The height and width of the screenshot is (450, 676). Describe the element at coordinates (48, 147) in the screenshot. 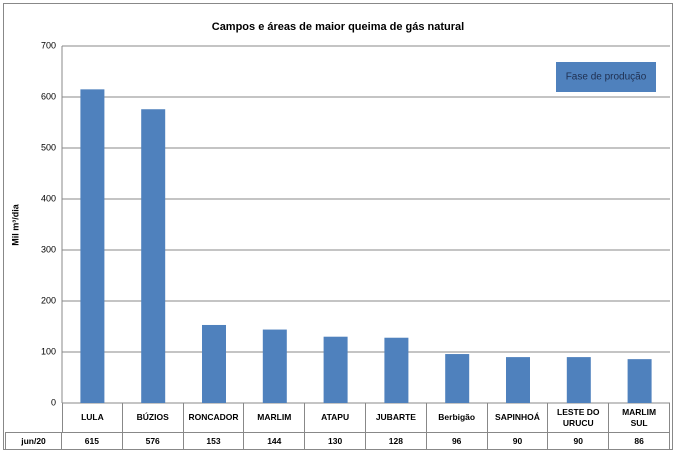

I see `y-tick-label: 500` at that location.